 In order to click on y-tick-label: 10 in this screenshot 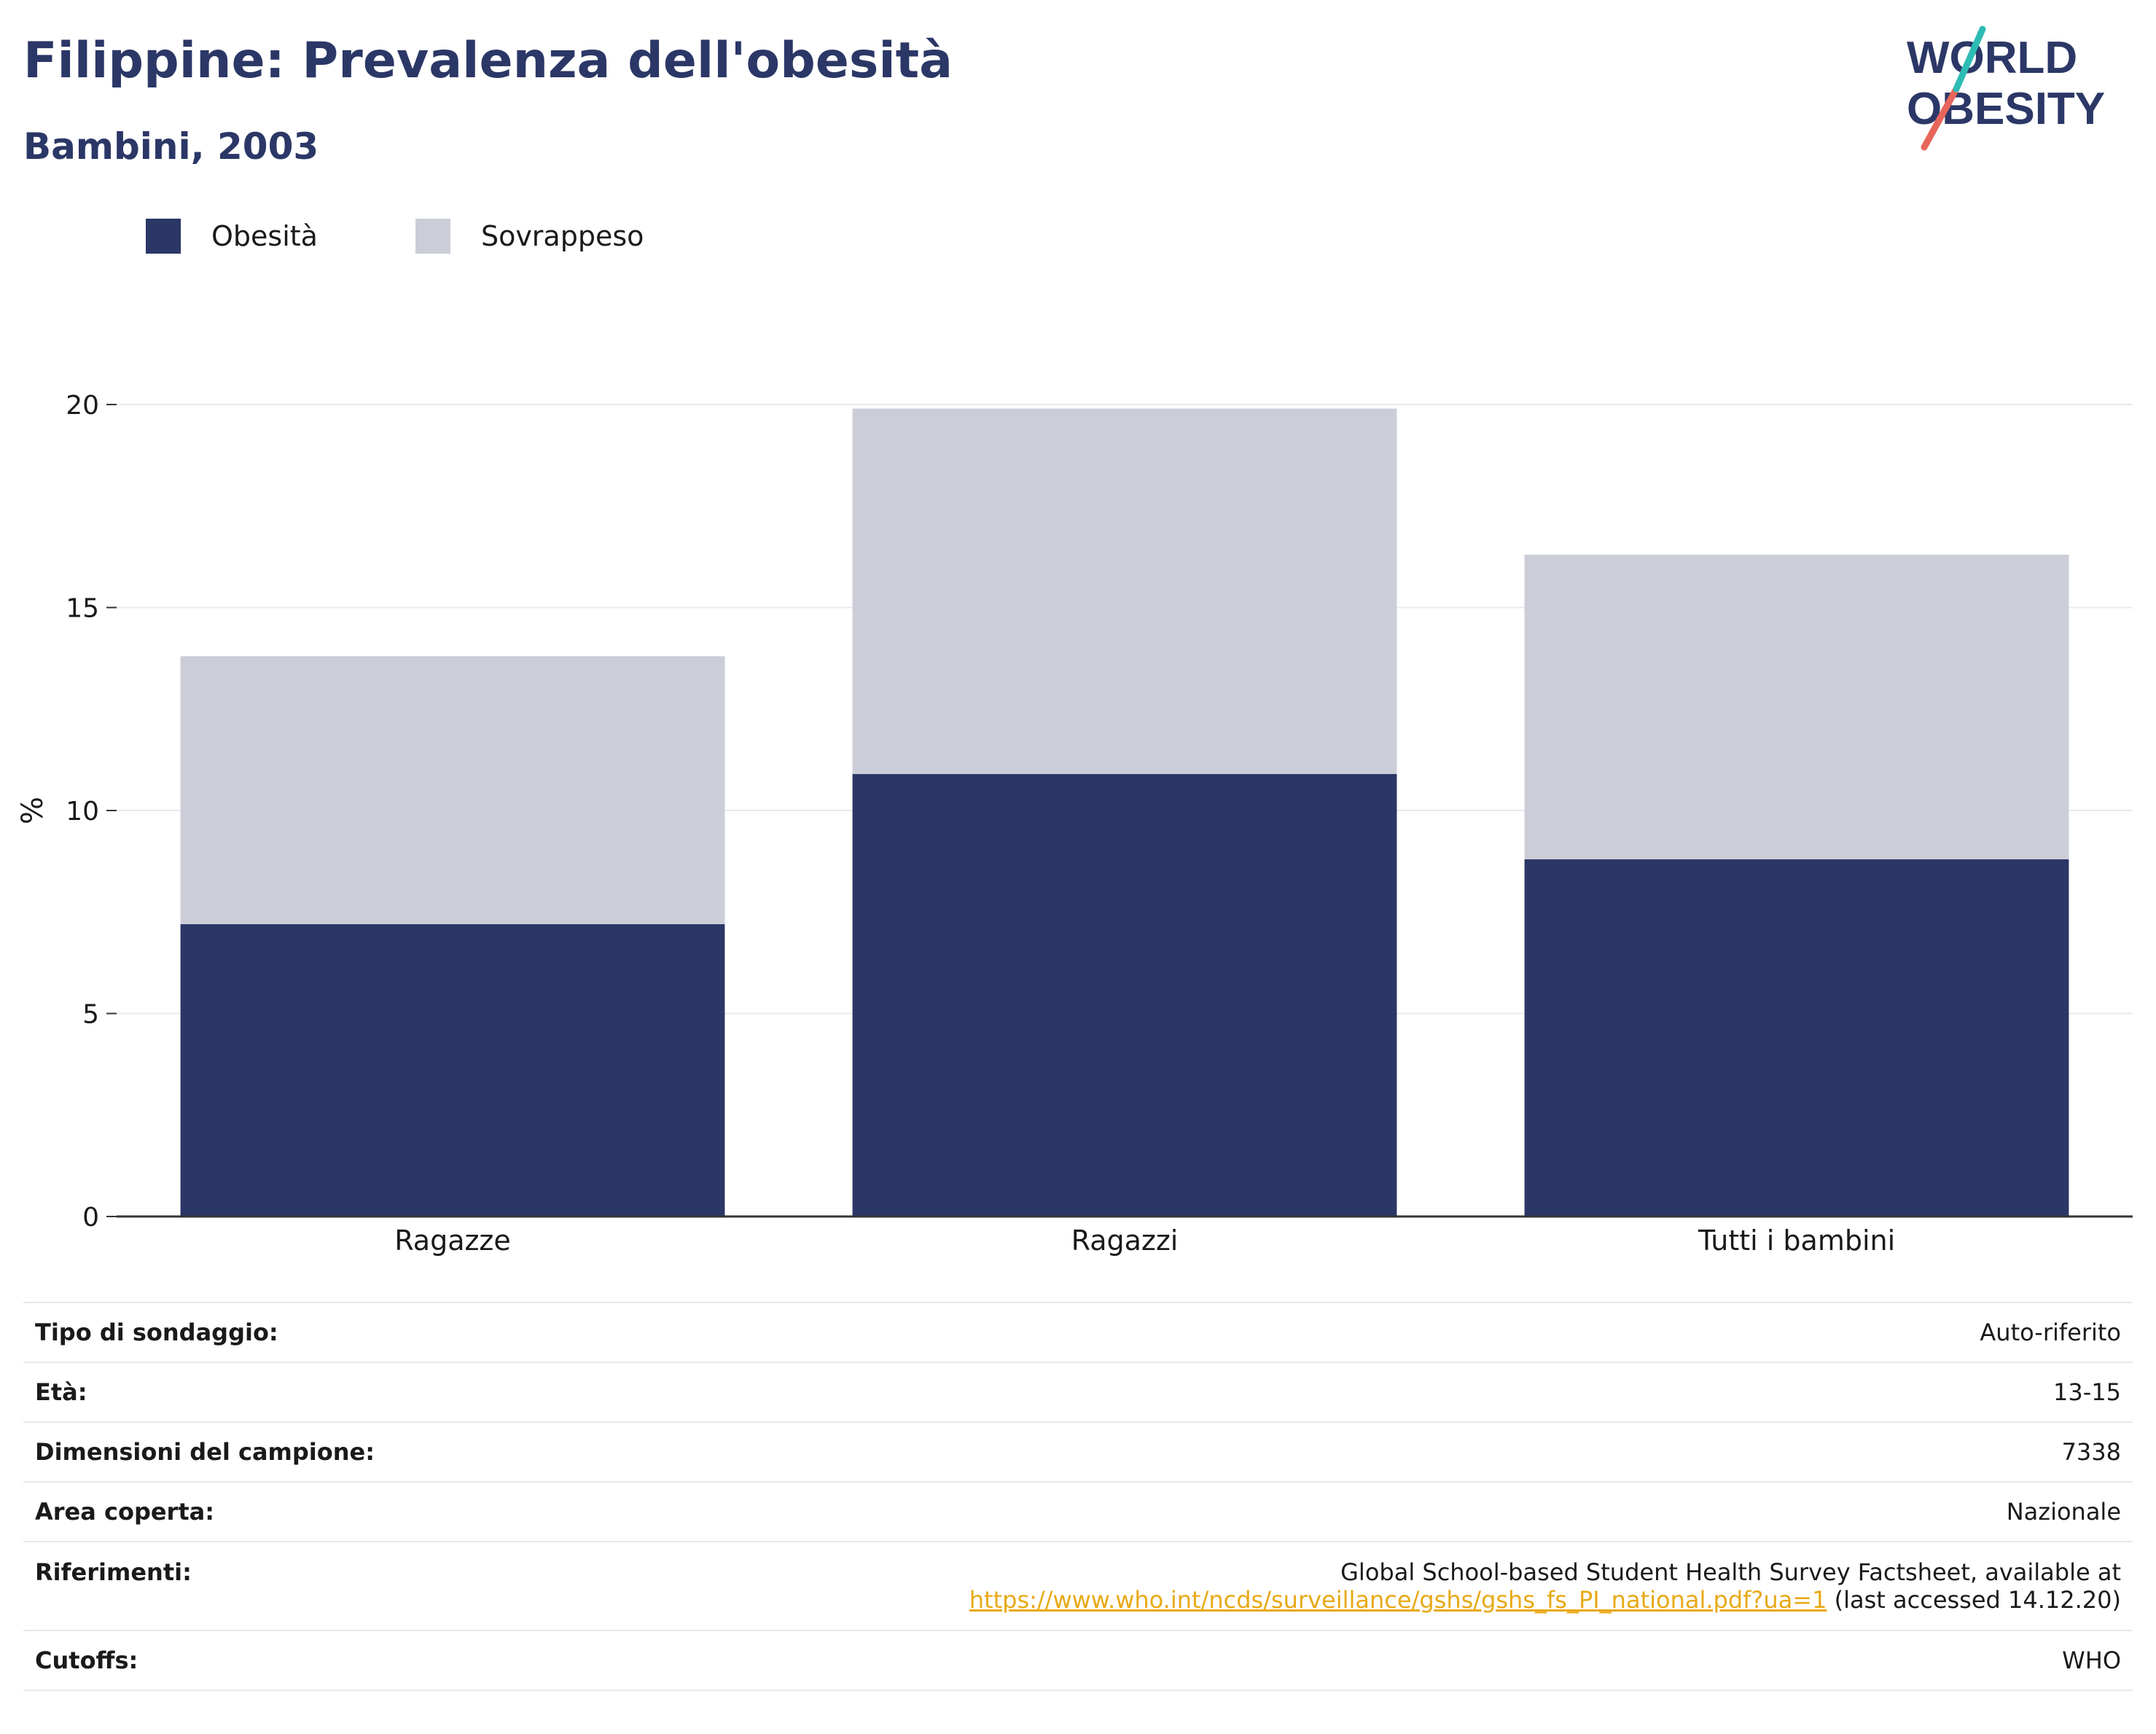, I will do `click(83, 812)`.